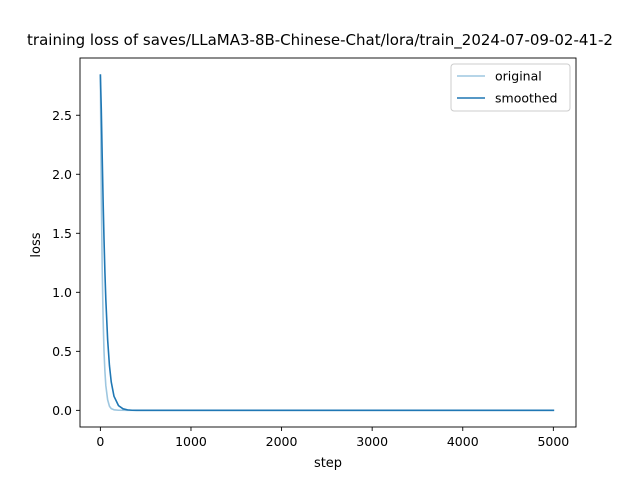 This screenshot has width=640, height=480. I want to click on x-tick-label: 3000, so click(372, 441).